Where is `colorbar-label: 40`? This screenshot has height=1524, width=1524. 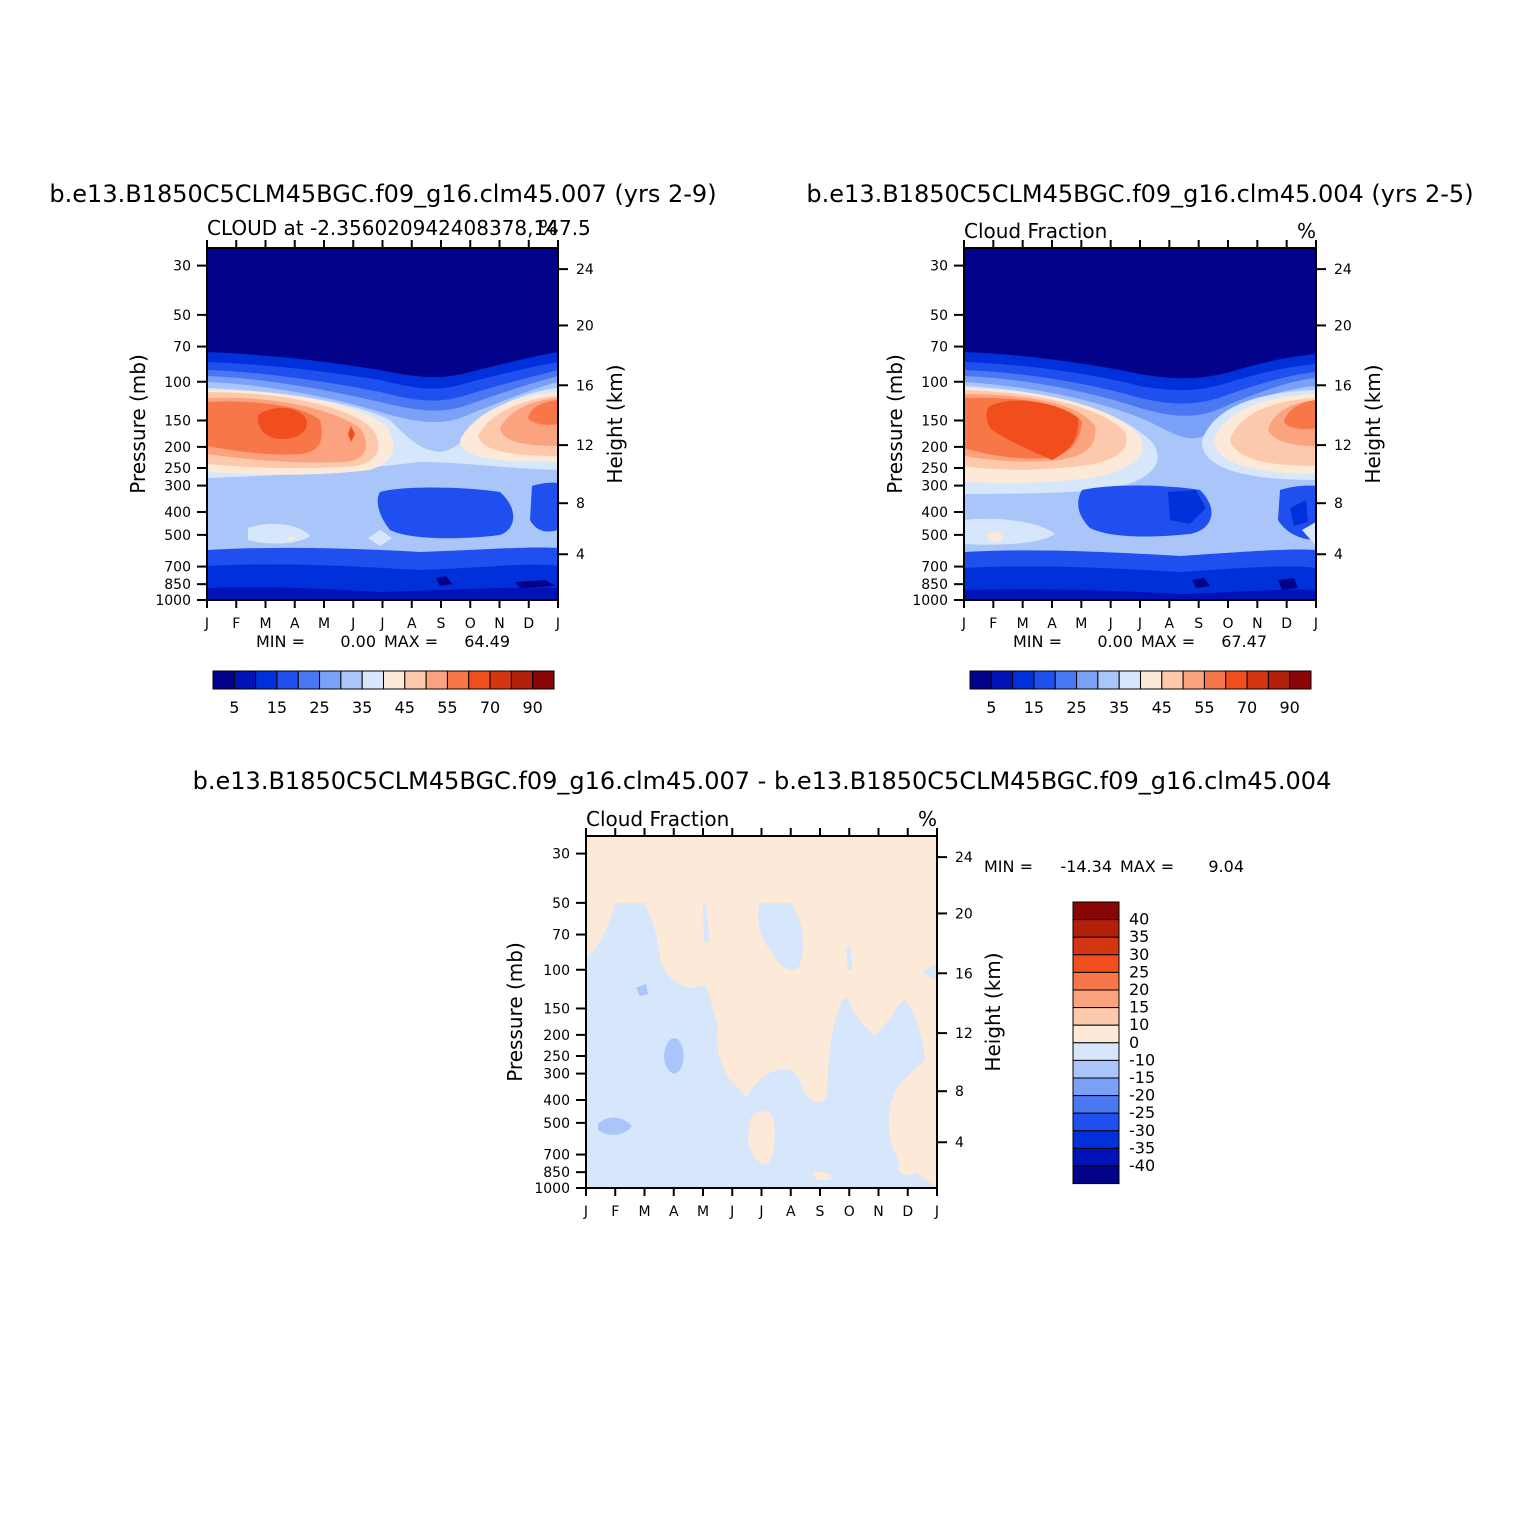
colorbar-label: 40 is located at coordinates (1139, 919).